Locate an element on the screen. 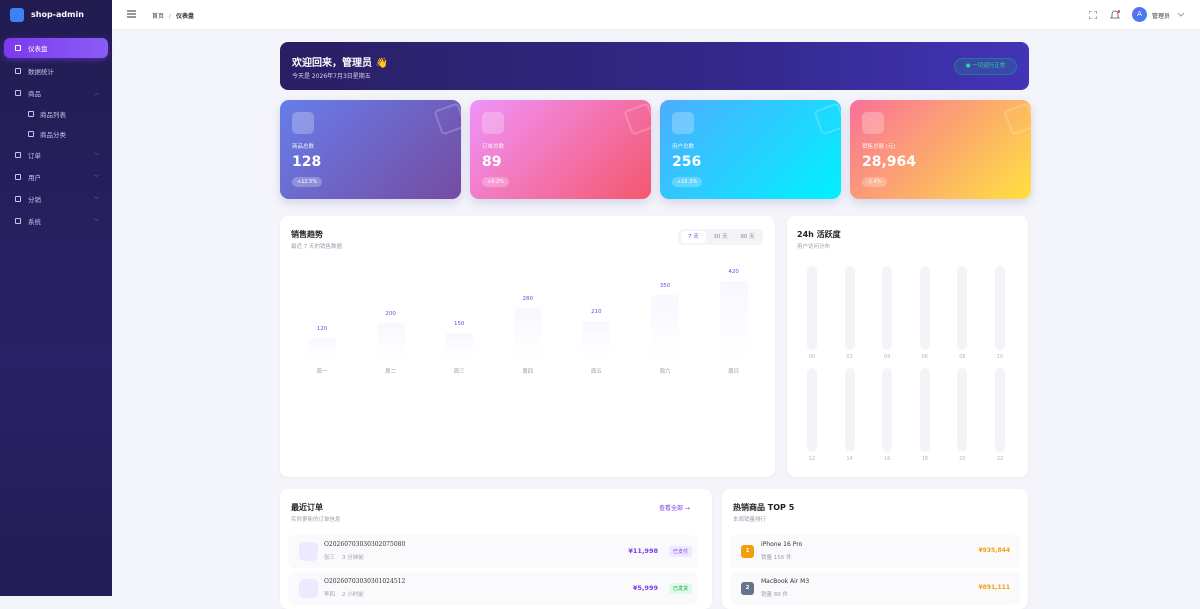 Image resolution: width=1200 pixels, height=609 pixels. menu-item: 订单 is located at coordinates (34, 156).